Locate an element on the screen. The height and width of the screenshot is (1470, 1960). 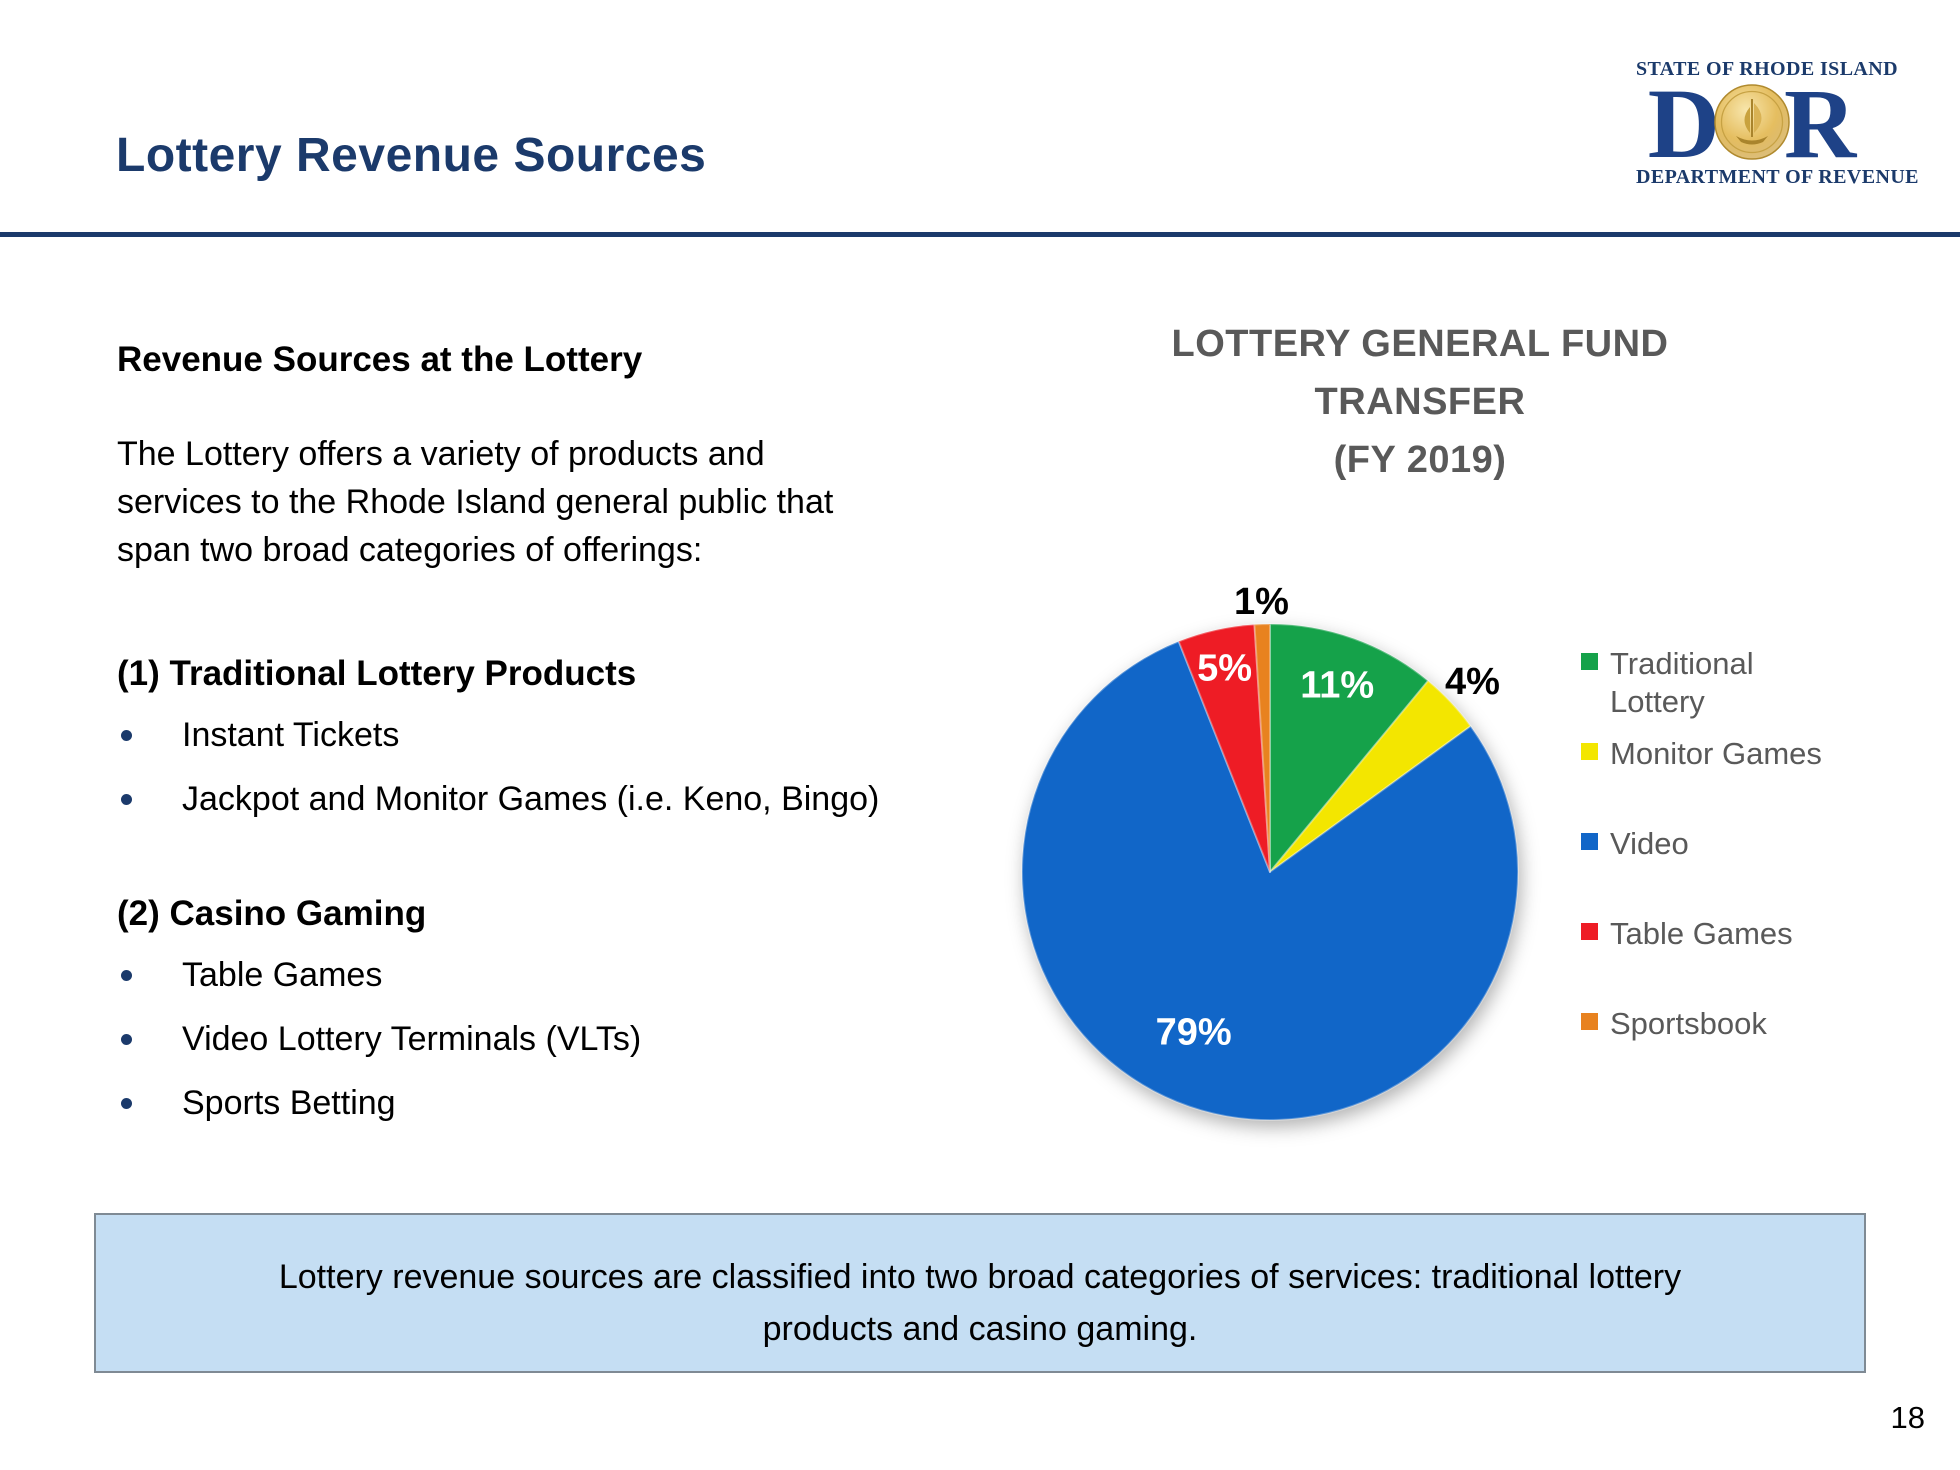
pie-slice-monitor-games is located at coordinates (1370, 776).